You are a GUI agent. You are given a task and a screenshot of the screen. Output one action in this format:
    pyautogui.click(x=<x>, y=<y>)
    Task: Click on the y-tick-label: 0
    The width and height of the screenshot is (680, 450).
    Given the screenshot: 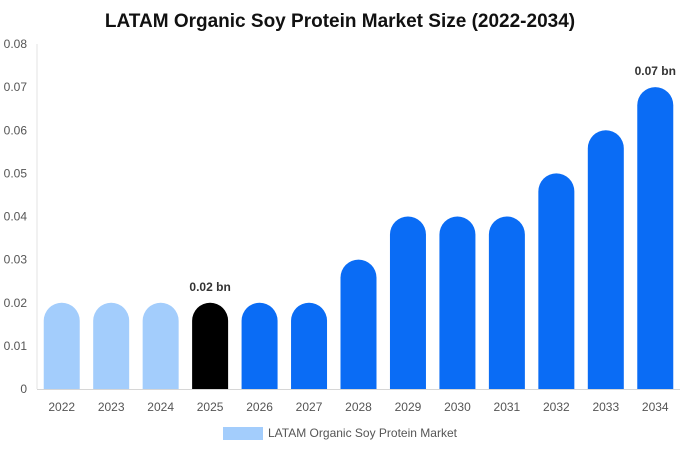 What is the action you would take?
    pyautogui.click(x=23, y=389)
    